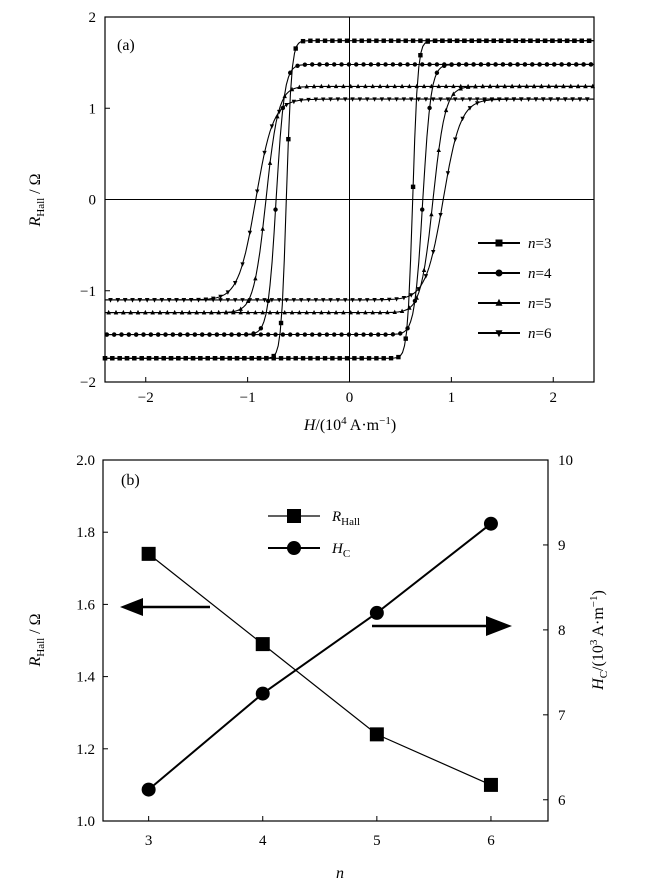 The image size is (648, 896). Describe the element at coordinates (499, 243) in the screenshot. I see `legend-marker` at that location.